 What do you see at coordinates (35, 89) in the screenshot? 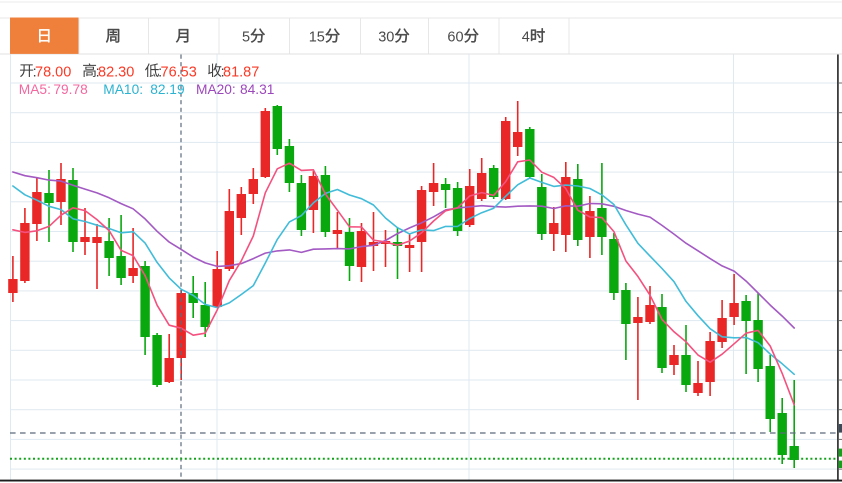
I see `svg-text: MA5:` at bounding box center [35, 89].